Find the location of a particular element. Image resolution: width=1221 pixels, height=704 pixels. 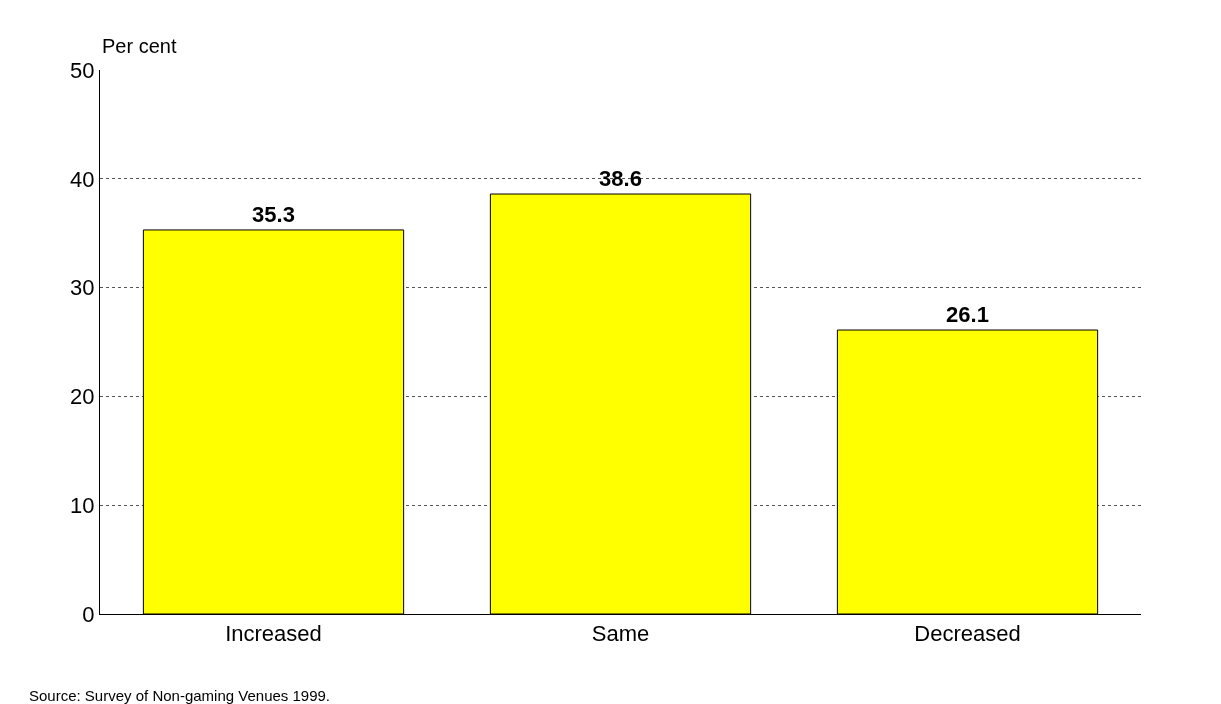

source-note: Source: Survey of Non-gaming Venues 1999. is located at coordinates (180, 695).